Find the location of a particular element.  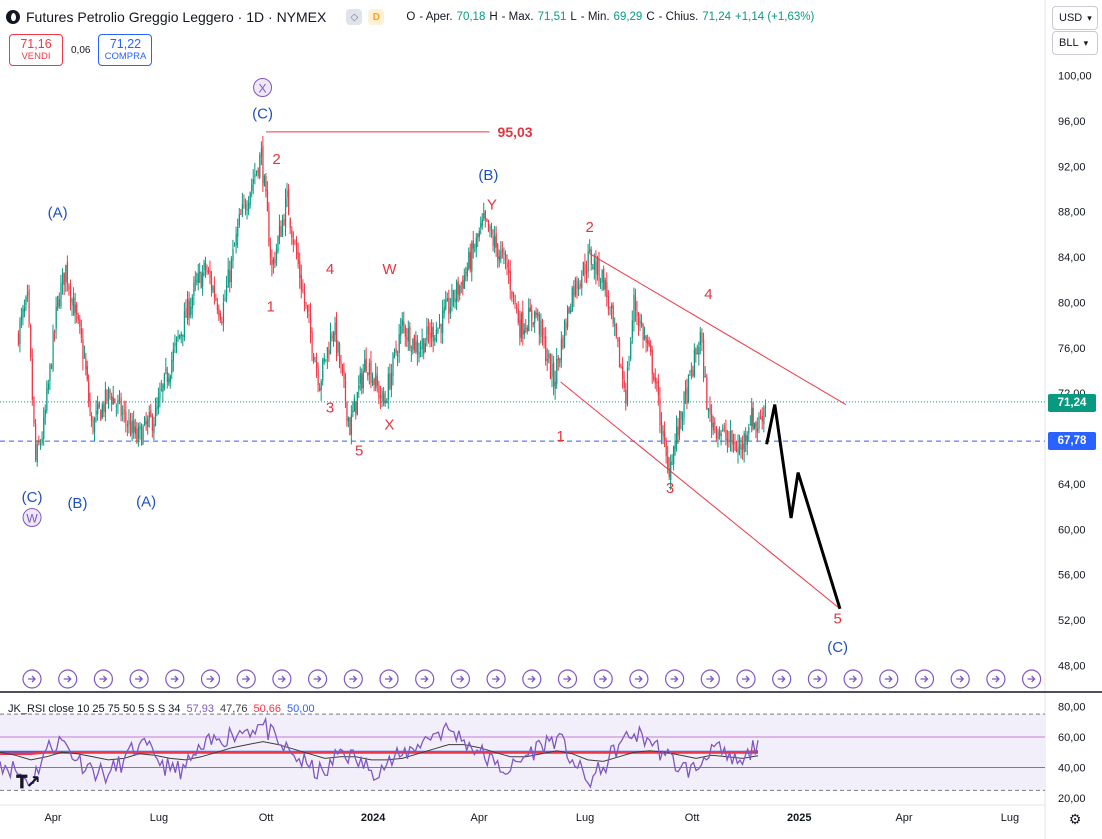

diamond-icon: ◇ is located at coordinates (354, 17).